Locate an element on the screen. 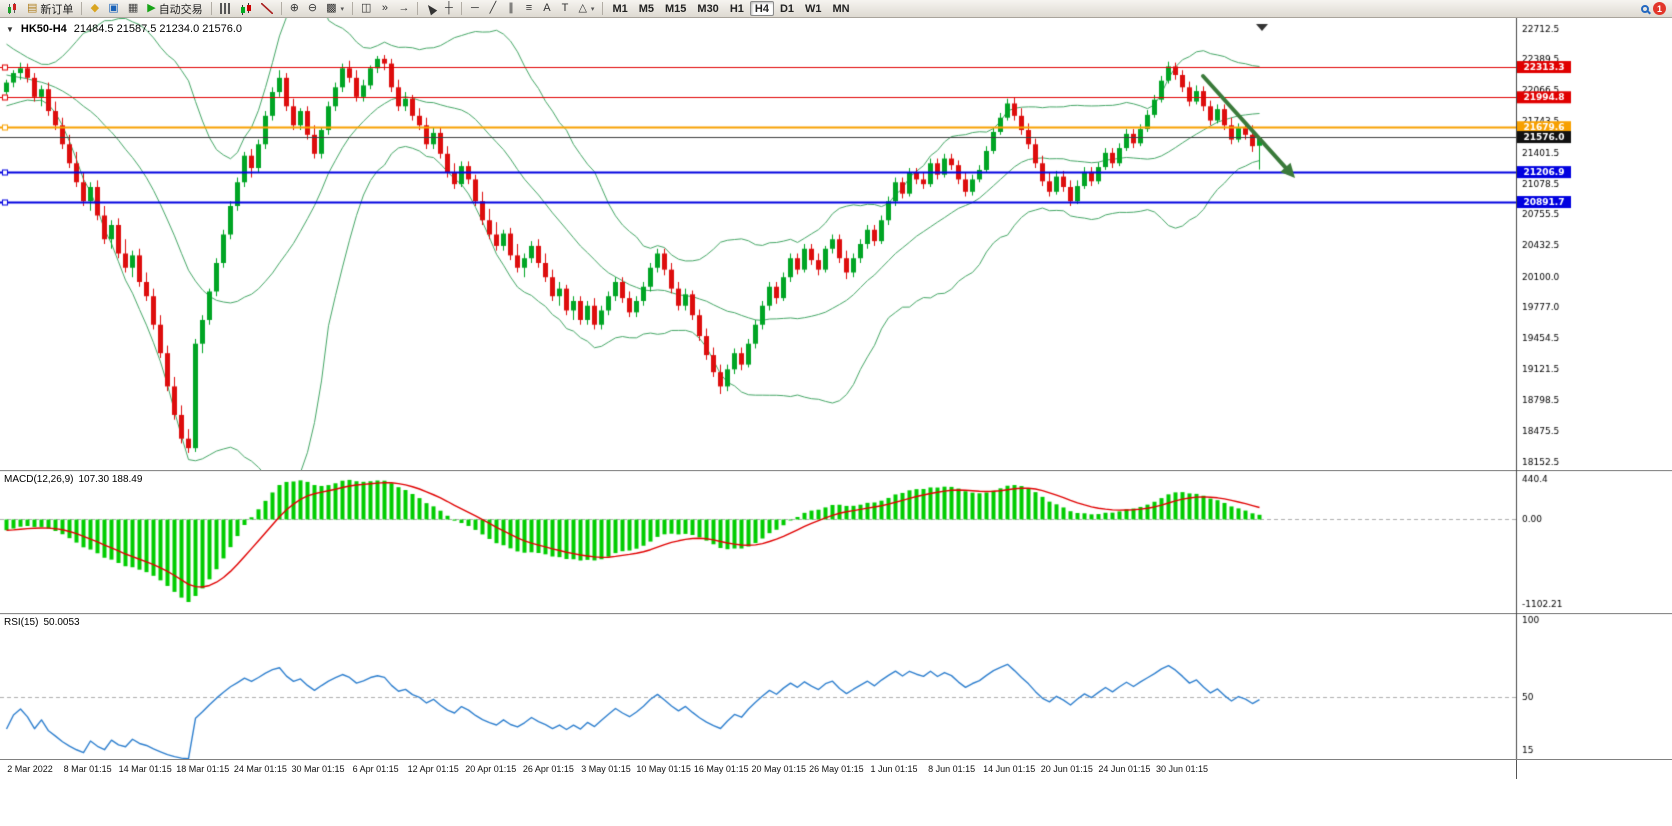 This screenshot has width=1672, height=826. one-click-trading-toggle: ▼ is located at coordinates (10, 29).